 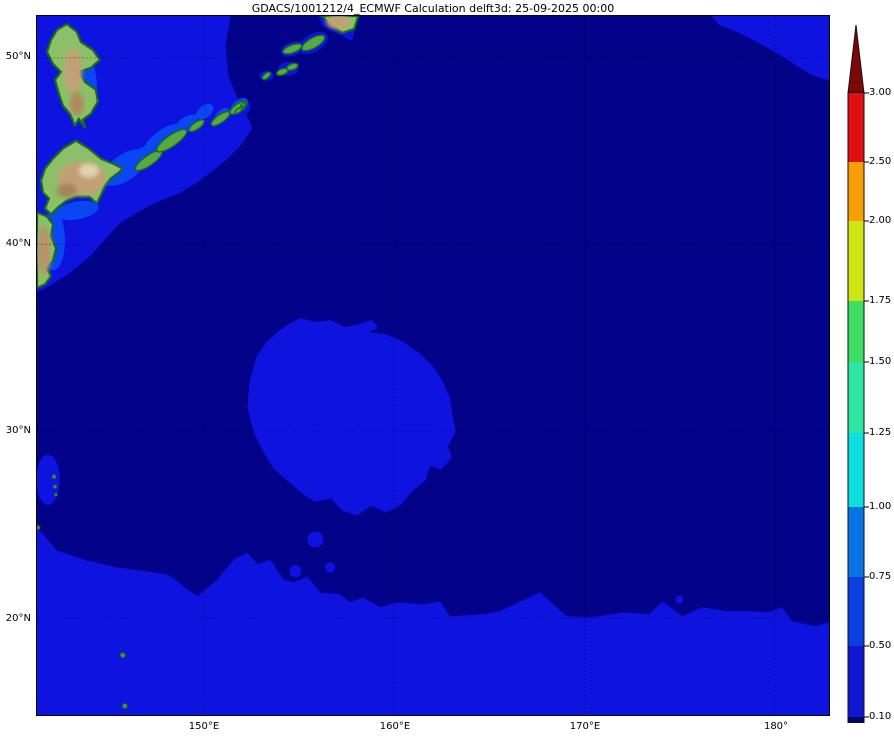 What do you see at coordinates (880, 645) in the screenshot?
I see `colorbar-tick-label: 0.50` at bounding box center [880, 645].